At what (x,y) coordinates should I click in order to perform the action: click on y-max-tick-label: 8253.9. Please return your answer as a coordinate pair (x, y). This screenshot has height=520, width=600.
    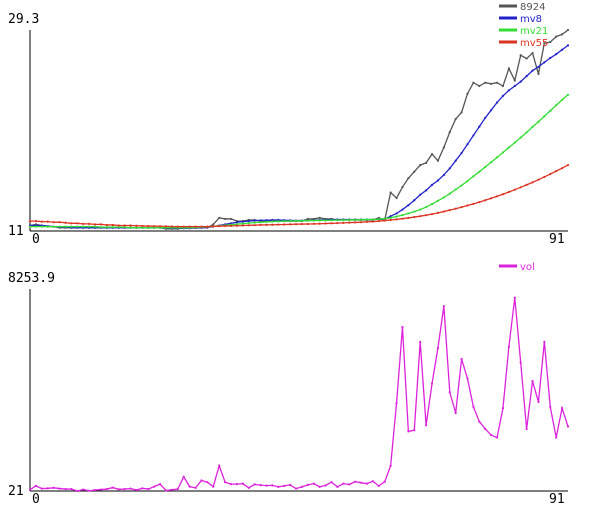
    Looking at the image, I should click on (31, 278).